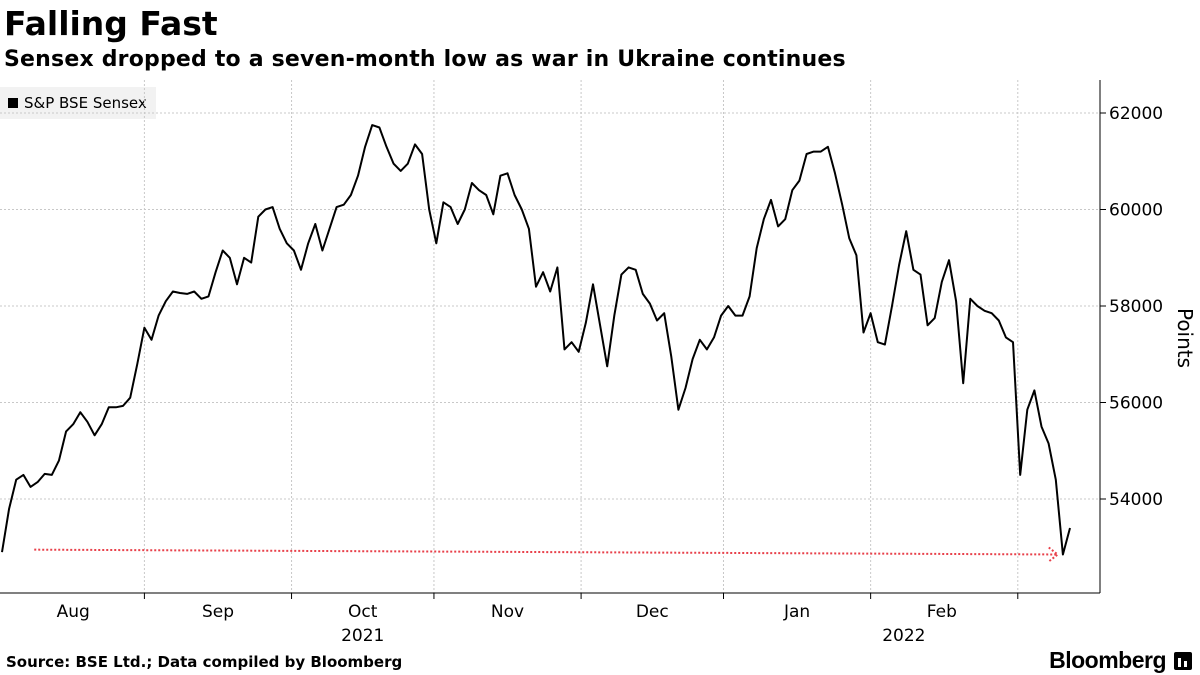 The height and width of the screenshot is (675, 1200). What do you see at coordinates (796, 612) in the screenshot?
I see `x-tick-label: Jan` at bounding box center [796, 612].